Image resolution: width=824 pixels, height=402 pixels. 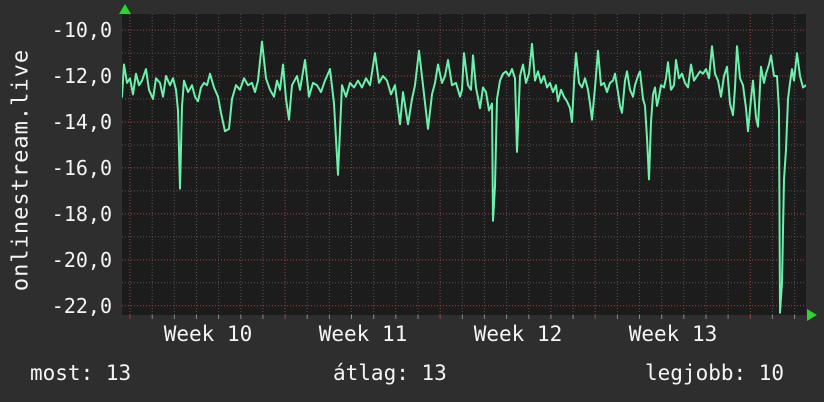 What do you see at coordinates (81, 76) in the screenshot?
I see `y-tick-label: -12,0` at bounding box center [81, 76].